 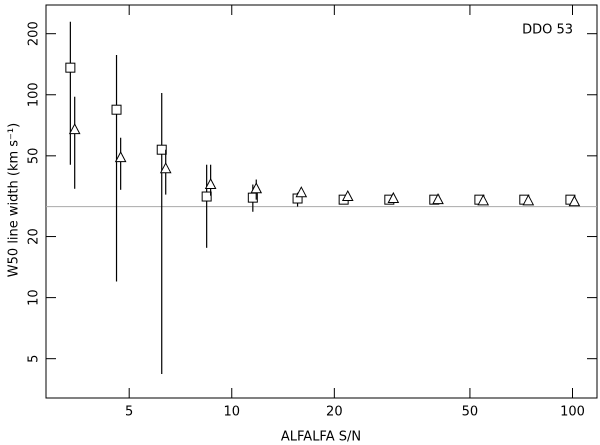 I want to click on x-tick-label: 20, so click(x=334, y=412).